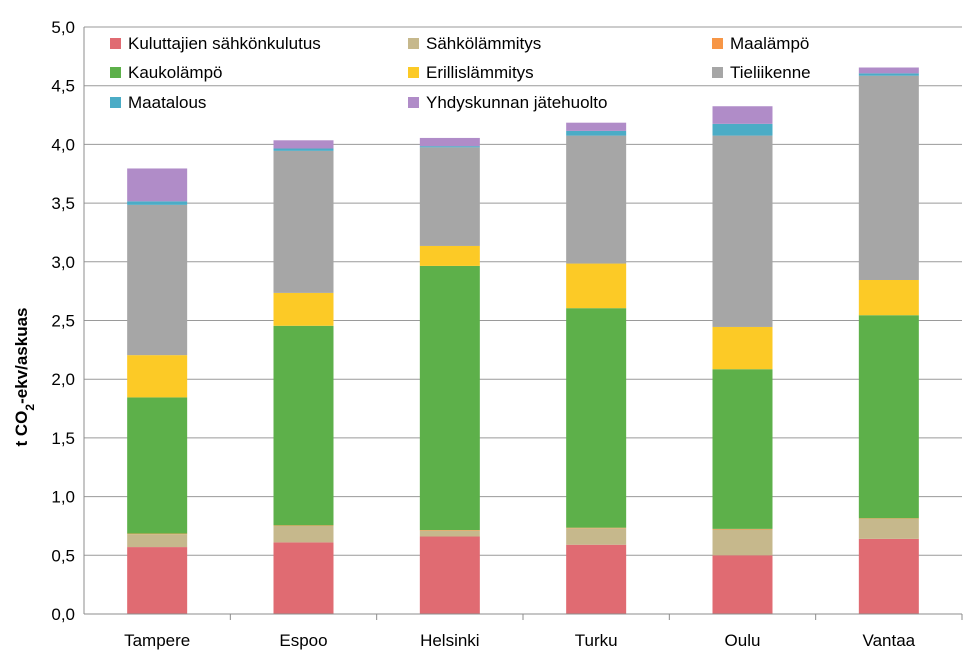 The width and height of the screenshot is (970, 668). I want to click on x-tick-label: Helsinki, so click(450, 640).